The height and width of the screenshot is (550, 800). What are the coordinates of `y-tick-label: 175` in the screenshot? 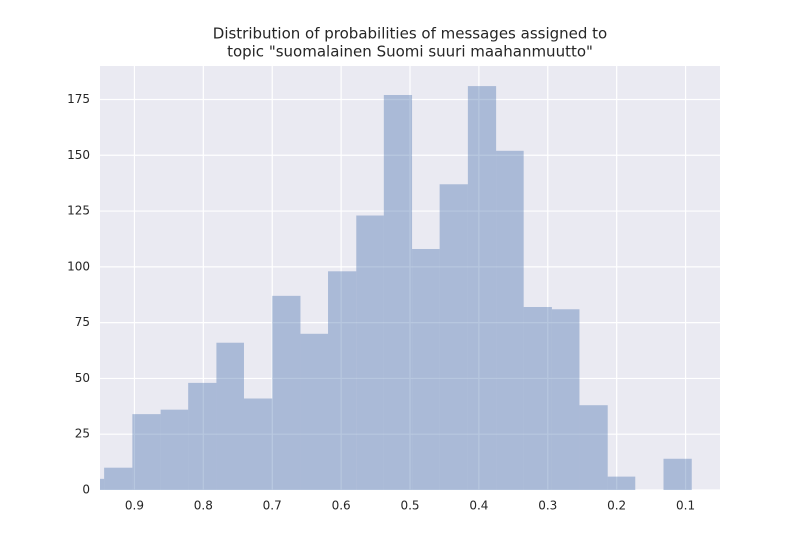 It's located at (78, 99).